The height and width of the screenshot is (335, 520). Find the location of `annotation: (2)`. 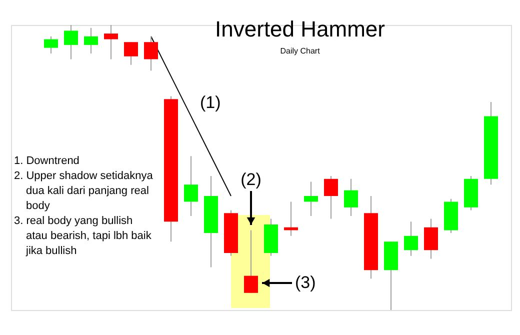

annotation: (2) is located at coordinates (251, 179).